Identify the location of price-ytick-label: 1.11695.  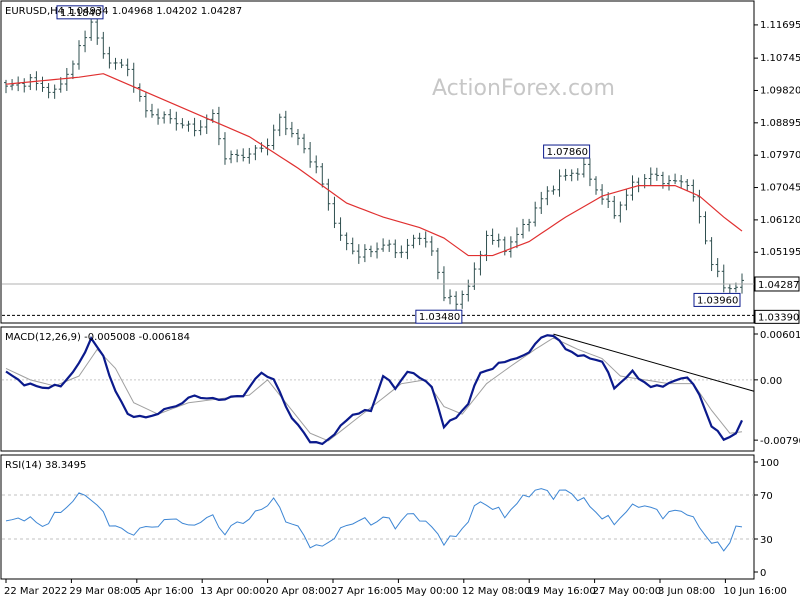
(780, 25).